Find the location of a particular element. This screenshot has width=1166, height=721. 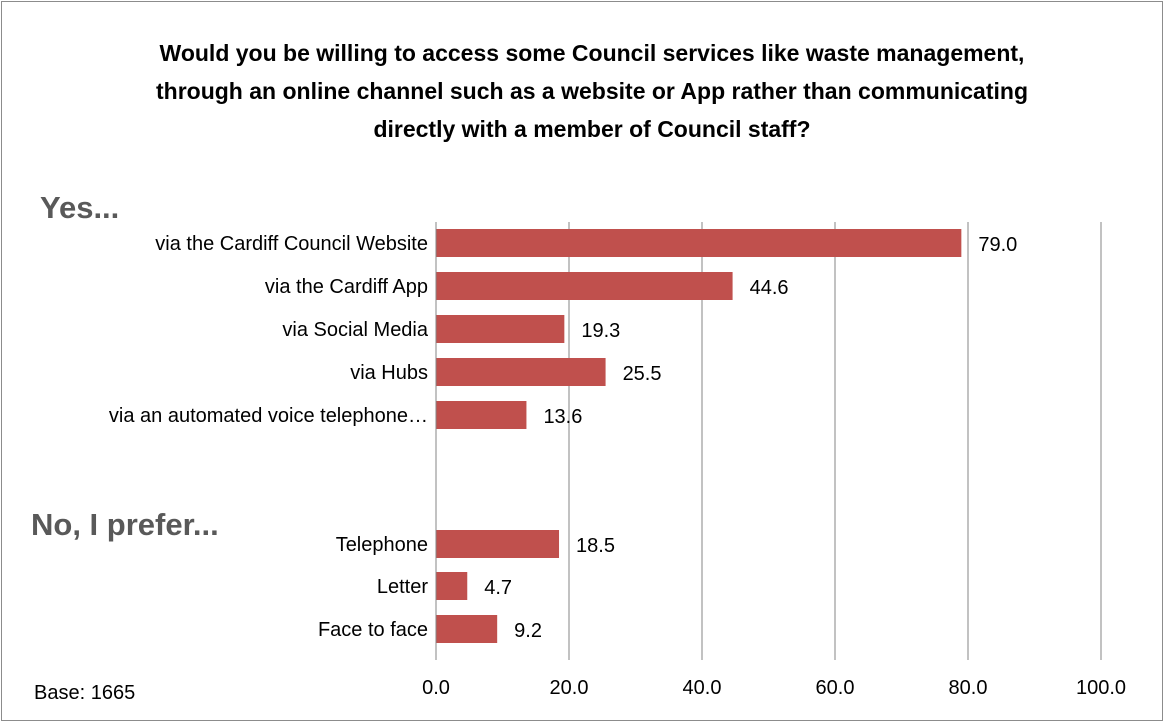

data-label: 44.6 is located at coordinates (769, 288).